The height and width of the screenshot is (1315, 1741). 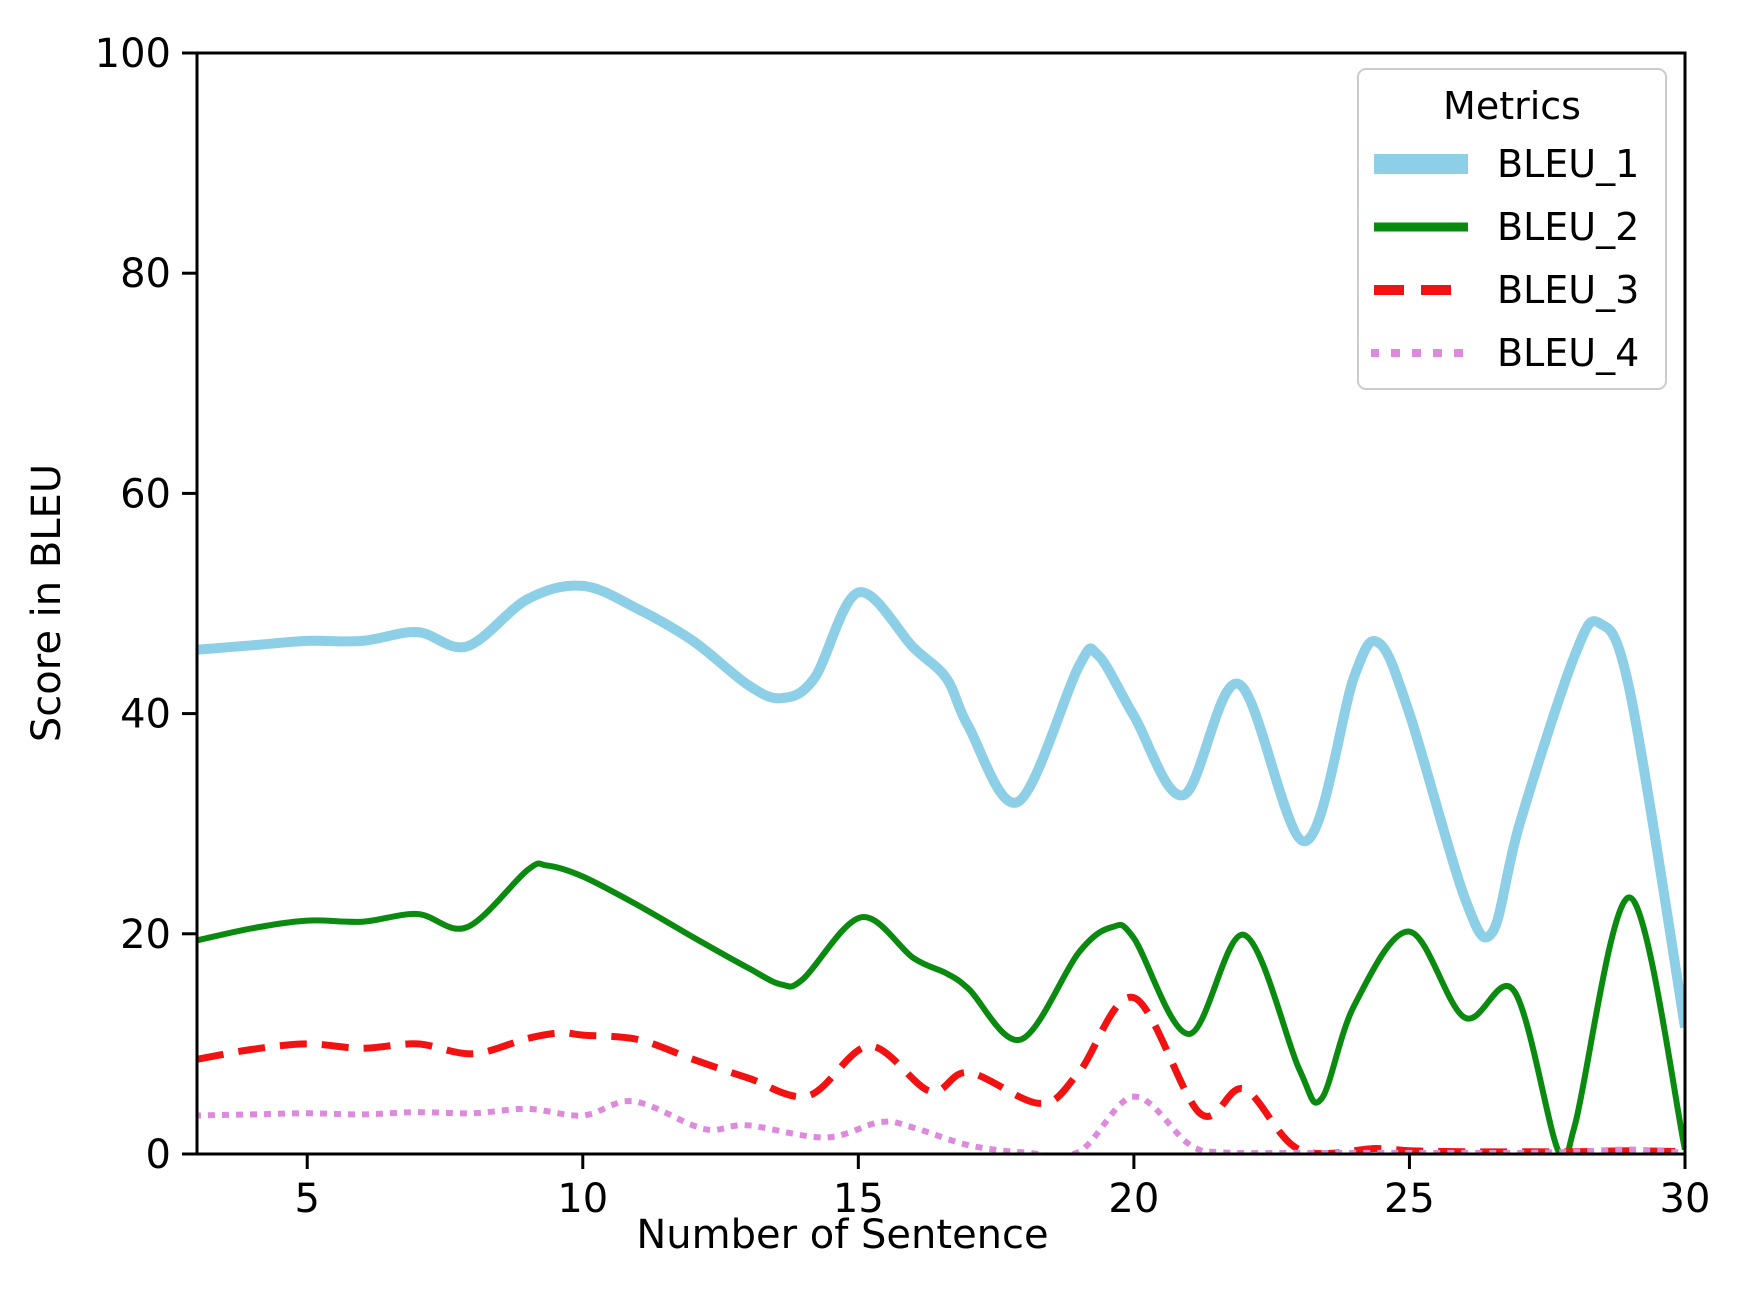 I want to click on x-tick-label: 10, so click(x=582, y=1199).